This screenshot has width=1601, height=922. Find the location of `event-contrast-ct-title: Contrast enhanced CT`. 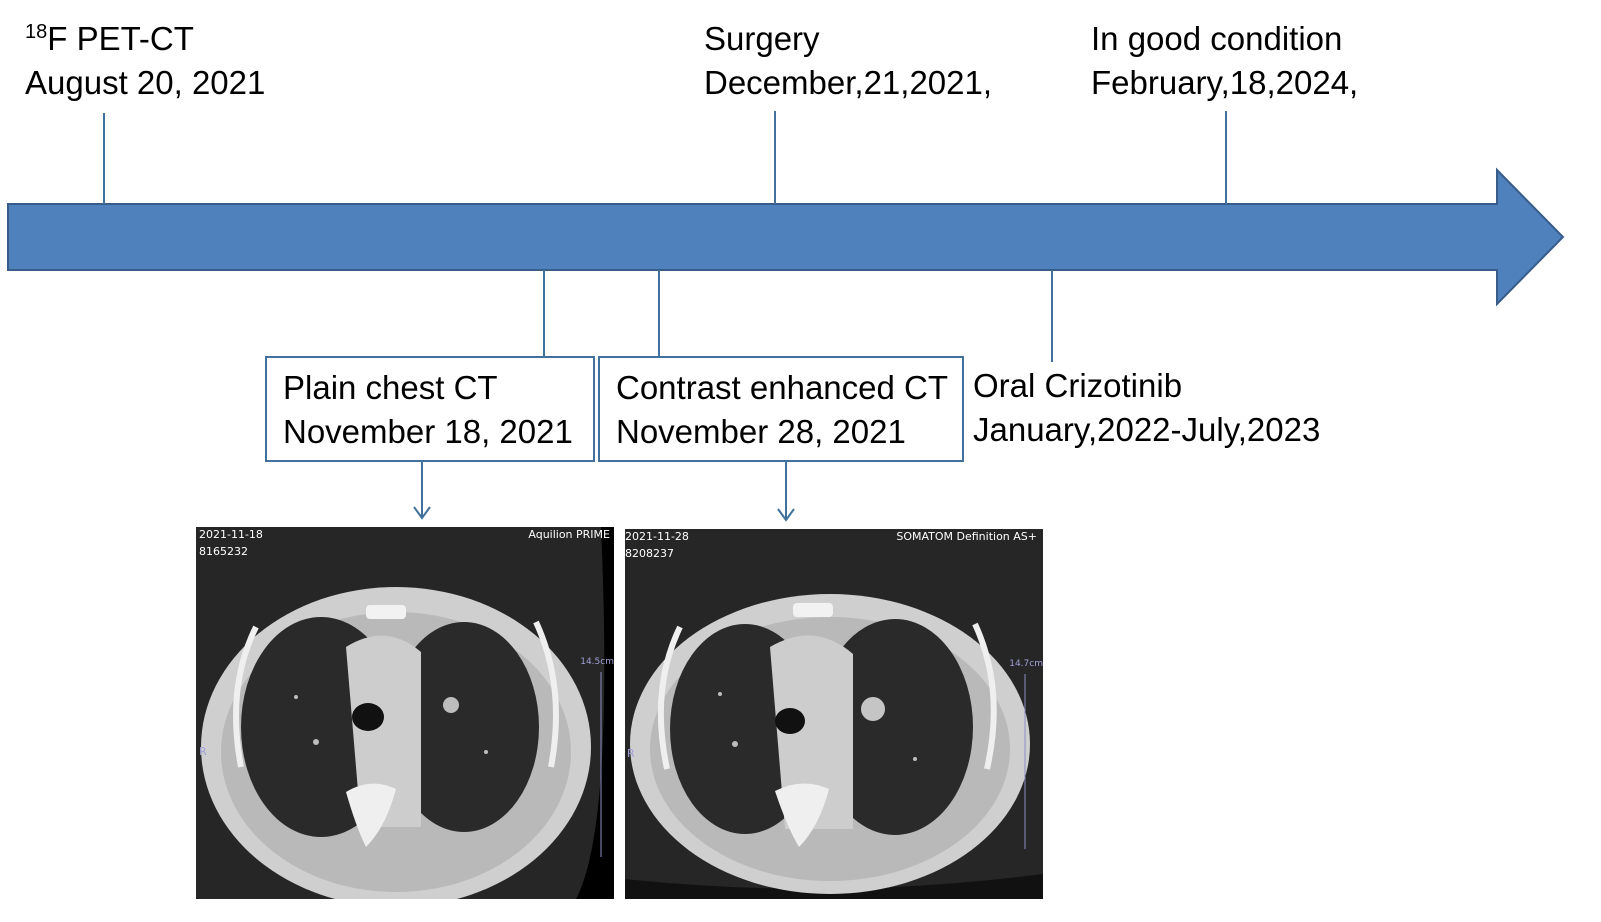

event-contrast-ct-title: Contrast enhanced CT is located at coordinates (782, 387).